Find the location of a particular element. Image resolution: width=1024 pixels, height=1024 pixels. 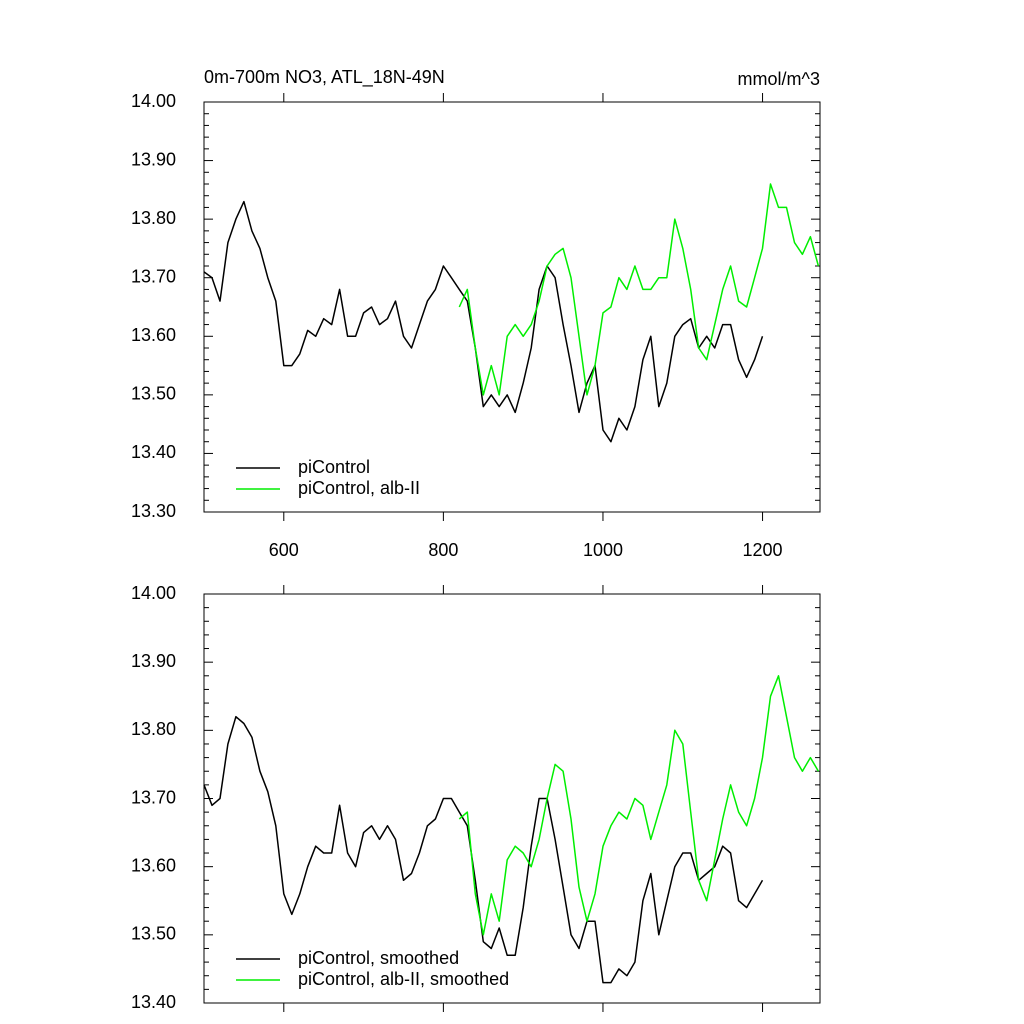

x-tick-label: 600 is located at coordinates (284, 550).